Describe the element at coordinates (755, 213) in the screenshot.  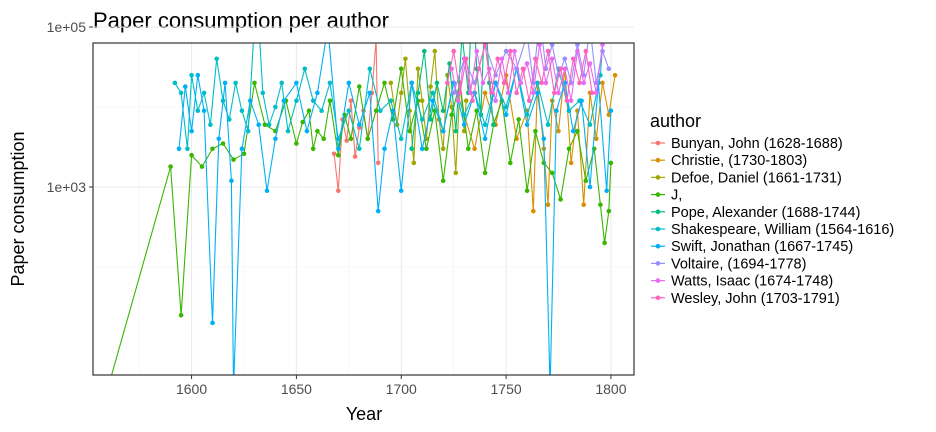
I see `legend-item: Pope, Alexander (1688-1744)` at that location.